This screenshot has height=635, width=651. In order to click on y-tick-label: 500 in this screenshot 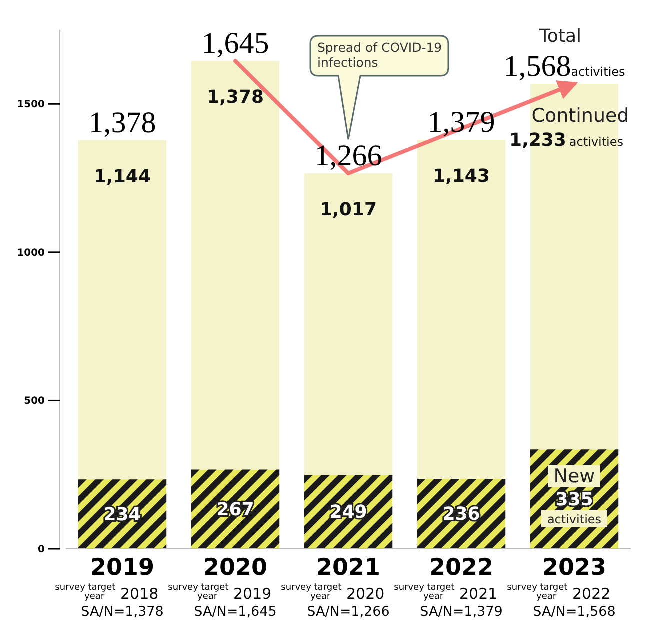, I will do `click(35, 402)`.